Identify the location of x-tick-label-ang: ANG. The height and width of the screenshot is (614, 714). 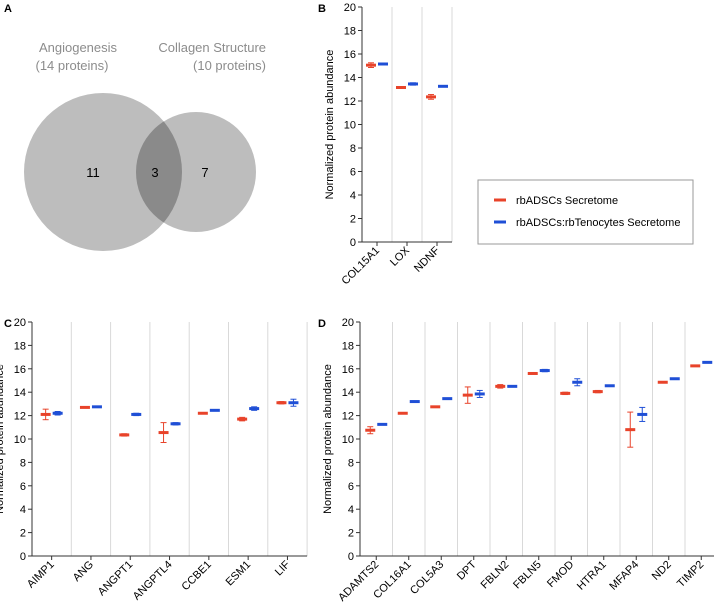
(83, 571).